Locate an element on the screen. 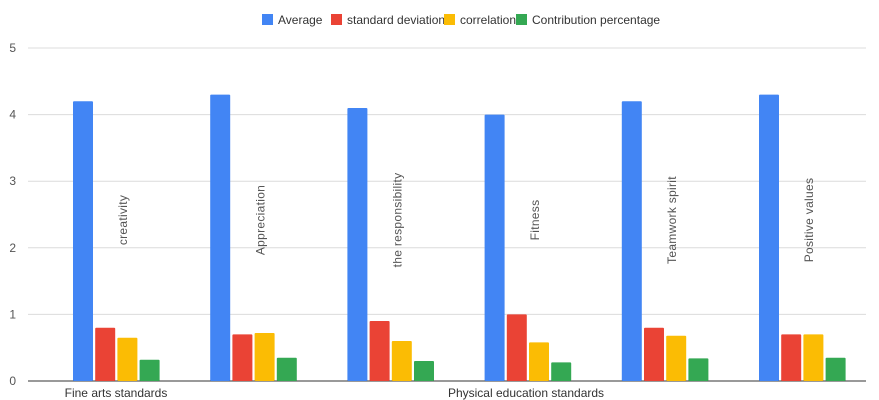 This screenshot has width=879, height=400. legend-label: Contribution percentage is located at coordinates (596, 20).